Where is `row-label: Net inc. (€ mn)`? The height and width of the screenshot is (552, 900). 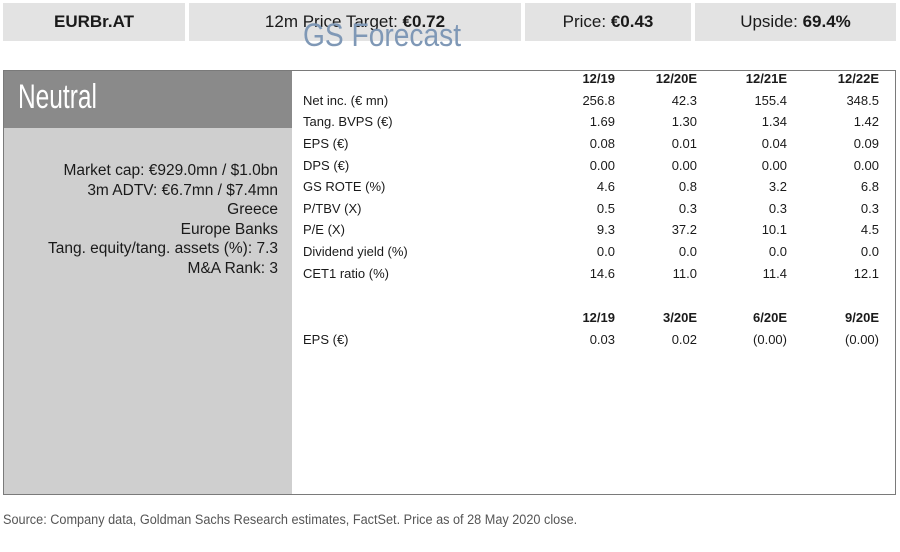 row-label: Net inc. (€ mn) is located at coordinates (346, 100).